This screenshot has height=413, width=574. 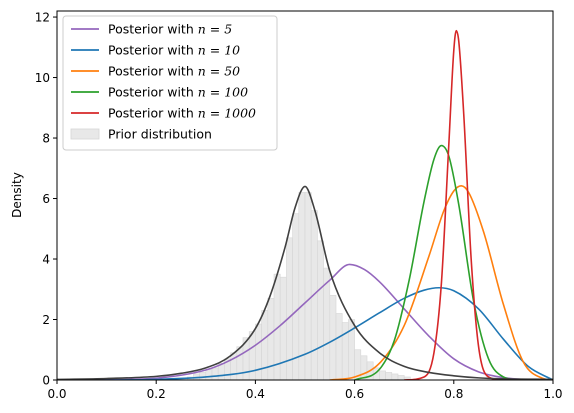 I want to click on legend-label: Posterior with n = 100, so click(x=178, y=92).